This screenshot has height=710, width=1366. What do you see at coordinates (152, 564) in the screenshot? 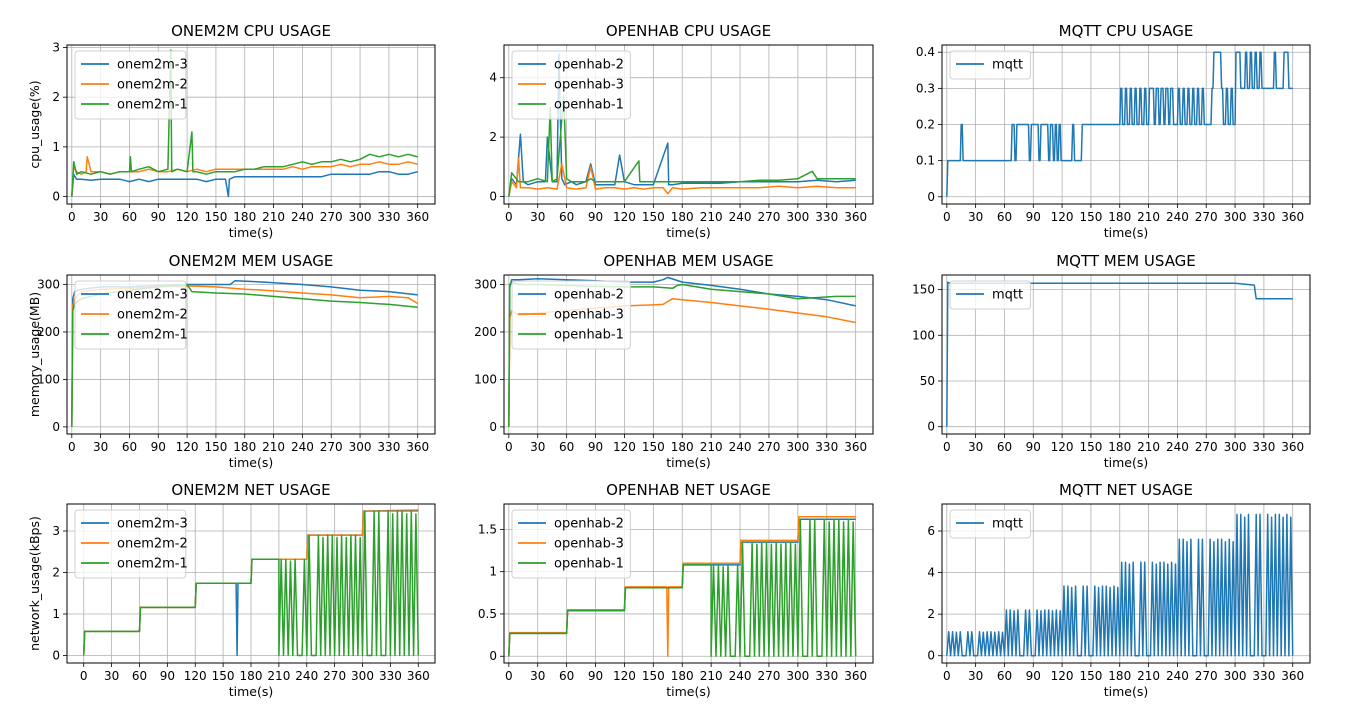
I see `legend-label: onem2m-1` at bounding box center [152, 564].